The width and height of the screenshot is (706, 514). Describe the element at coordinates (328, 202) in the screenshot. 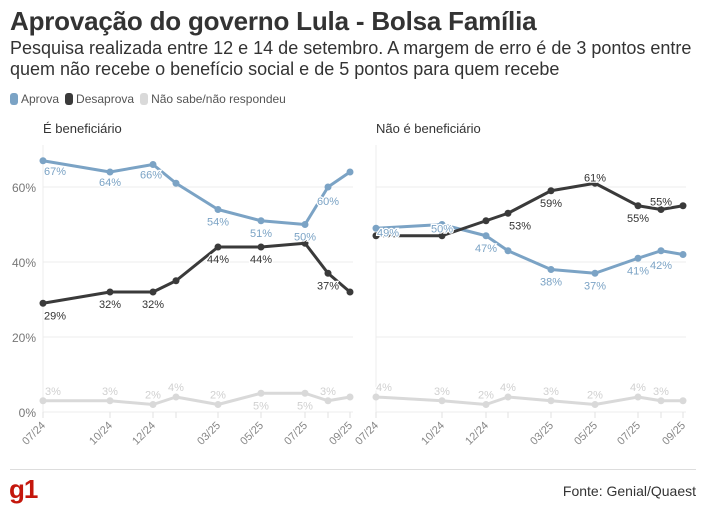

I see `data-label: 60%` at that location.